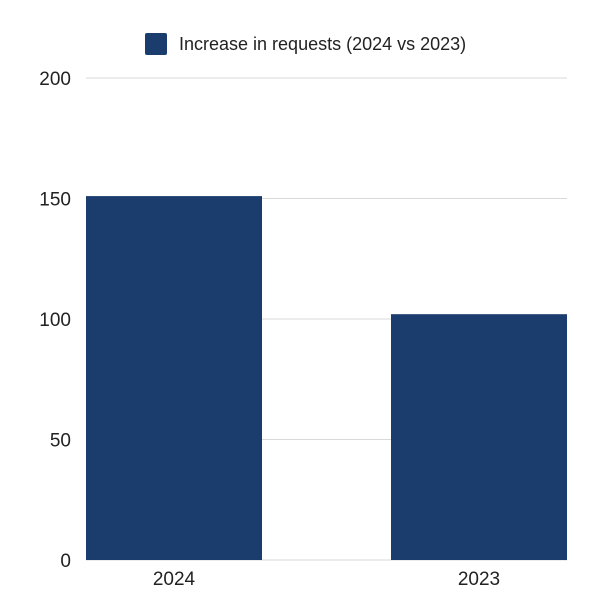  I want to click on x-tick-label: 2024, so click(174, 579).